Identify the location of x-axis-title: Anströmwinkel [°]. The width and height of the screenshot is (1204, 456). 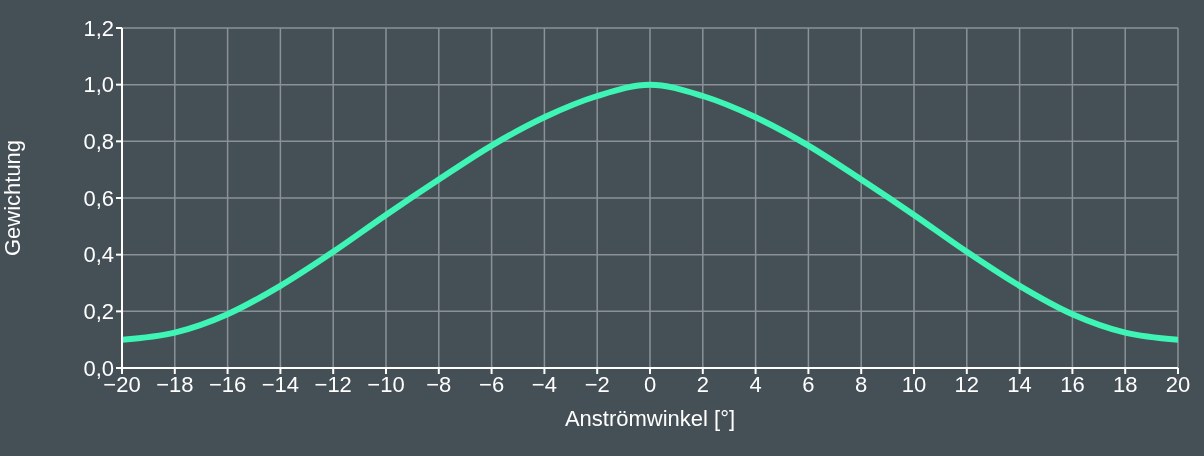
(650, 418).